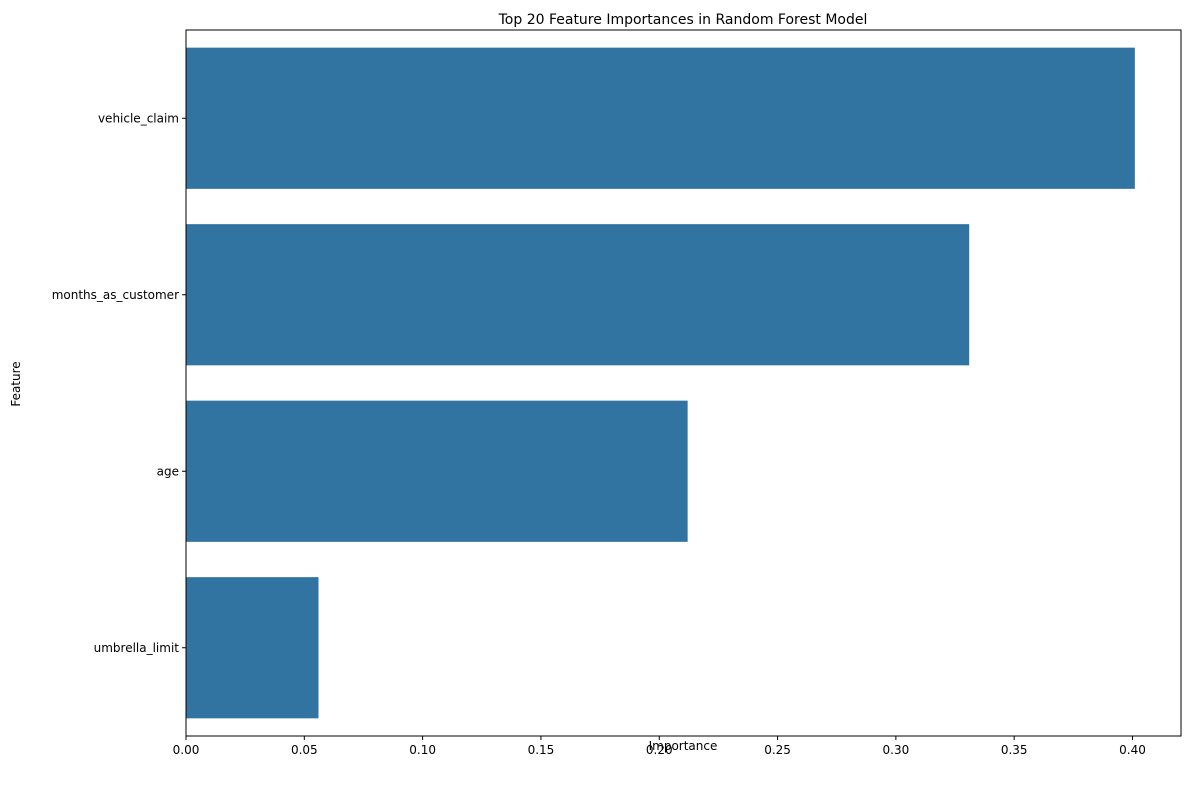  Describe the element at coordinates (578, 295) in the screenshot. I see `bar-months-as-customer` at that location.